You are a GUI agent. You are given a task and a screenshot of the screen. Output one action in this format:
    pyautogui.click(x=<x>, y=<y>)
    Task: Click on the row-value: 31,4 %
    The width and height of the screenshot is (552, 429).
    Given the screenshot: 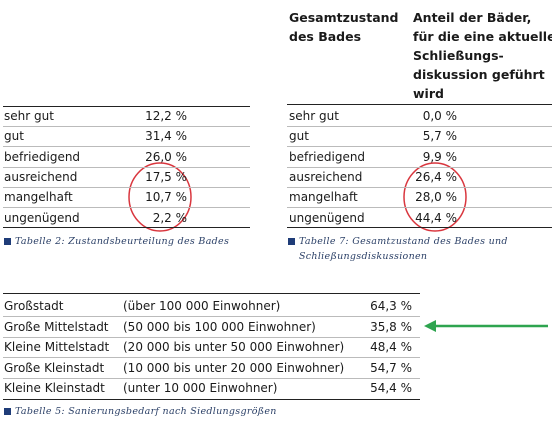 What is the action you would take?
    pyautogui.click(x=166, y=136)
    